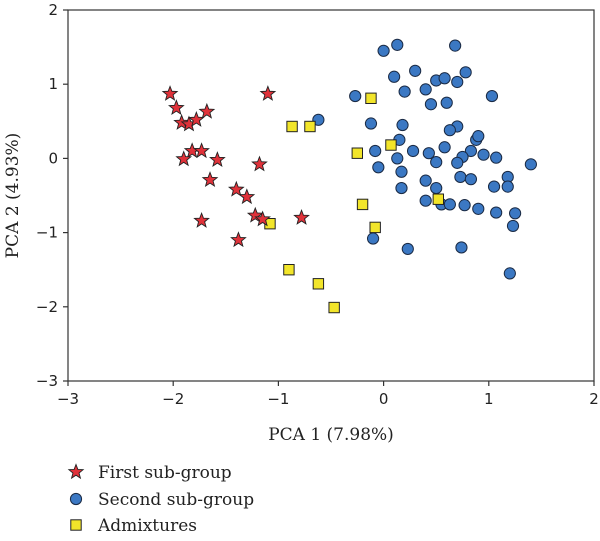 The width and height of the screenshot is (600, 541). I want to click on series-star, so click(235, 166).